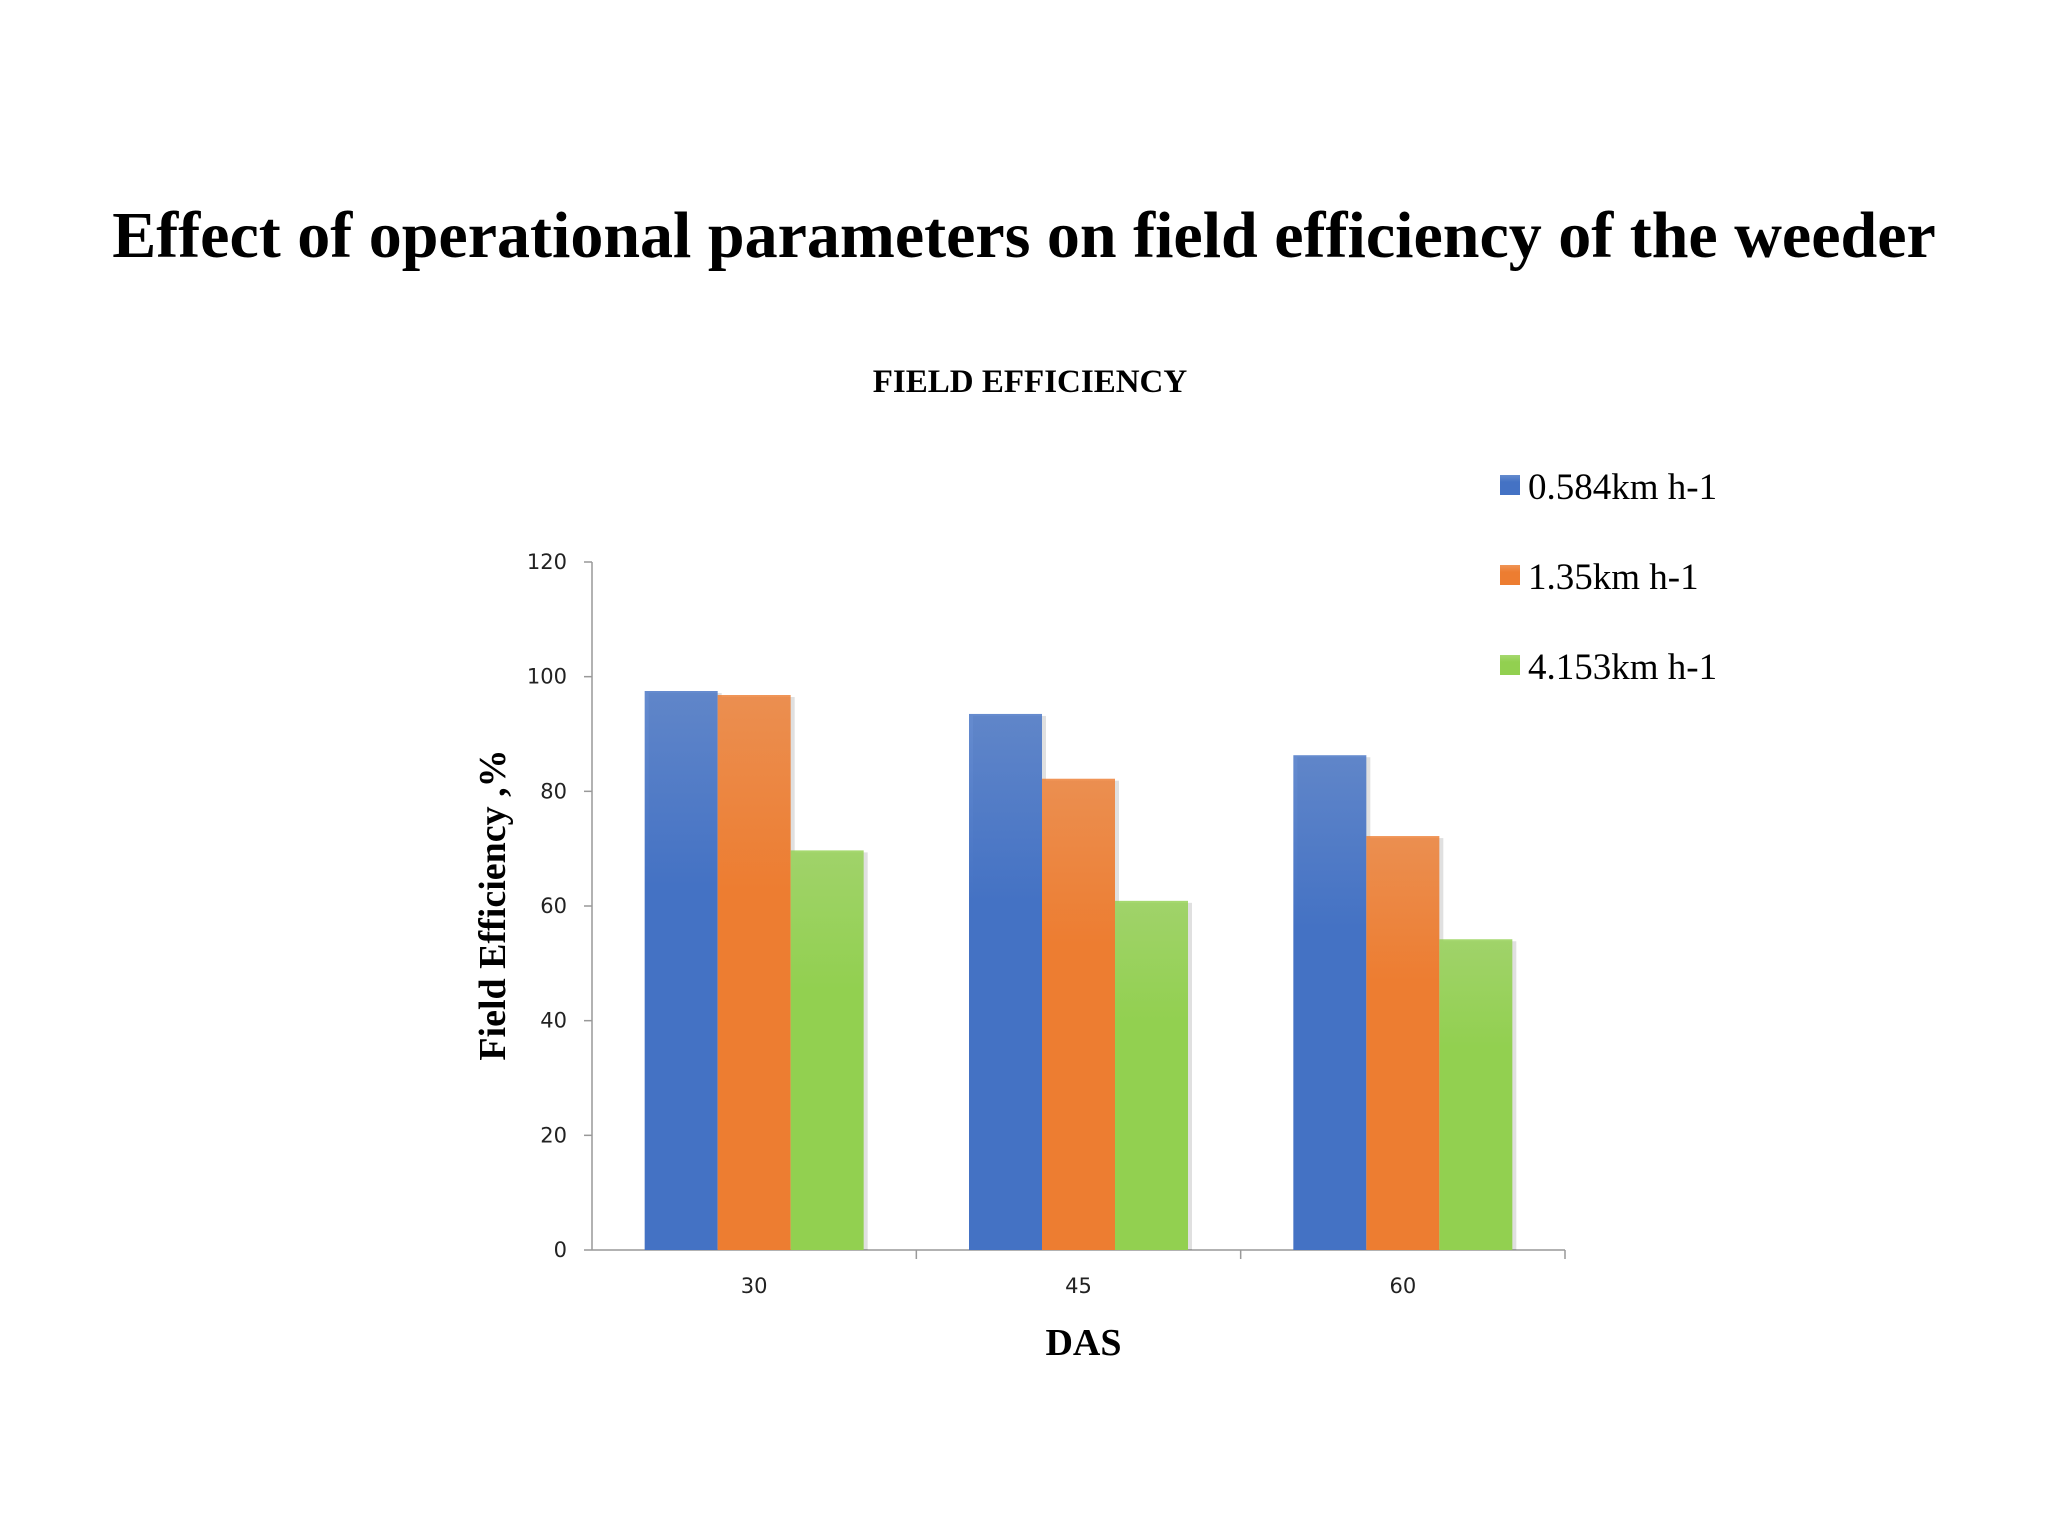  Describe the element at coordinates (1622, 487) in the screenshot. I see `legend-label: 0.584km h-1` at that location.